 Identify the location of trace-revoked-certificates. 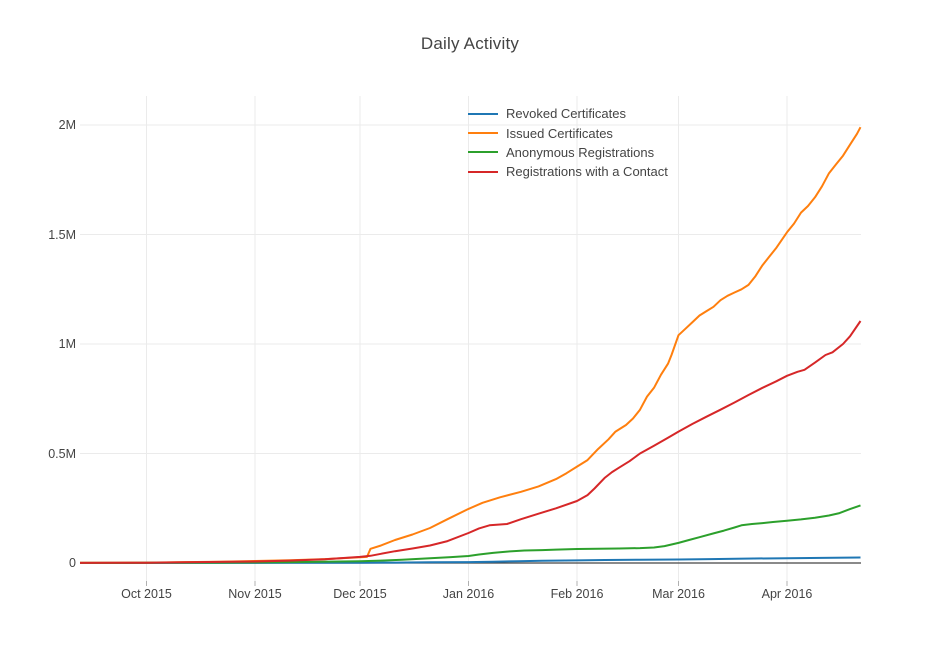
(470, 560).